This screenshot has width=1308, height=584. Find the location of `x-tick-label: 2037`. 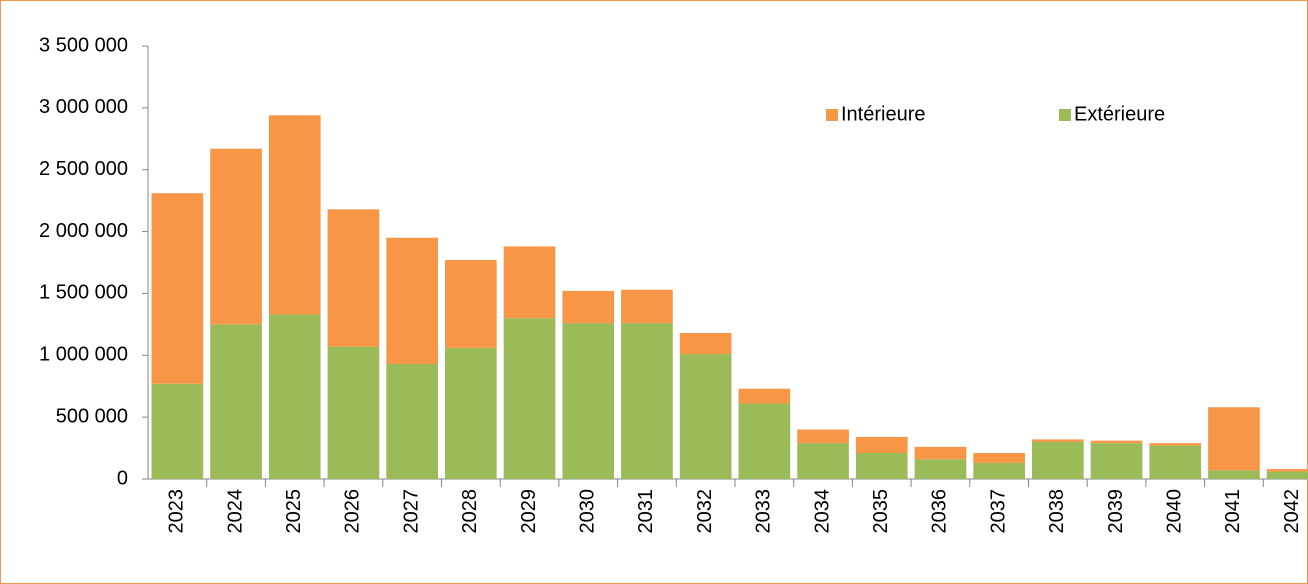

x-tick-label: 2037 is located at coordinates (998, 511).